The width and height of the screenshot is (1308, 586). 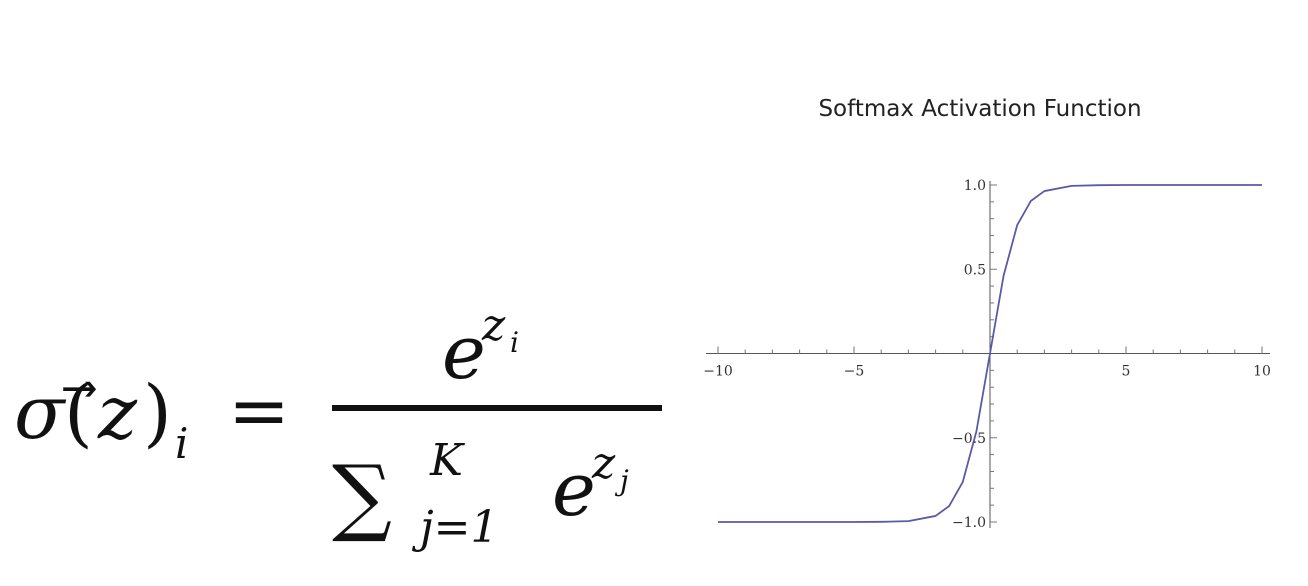 I want to click on x-tick-label: −10, so click(x=718, y=372).